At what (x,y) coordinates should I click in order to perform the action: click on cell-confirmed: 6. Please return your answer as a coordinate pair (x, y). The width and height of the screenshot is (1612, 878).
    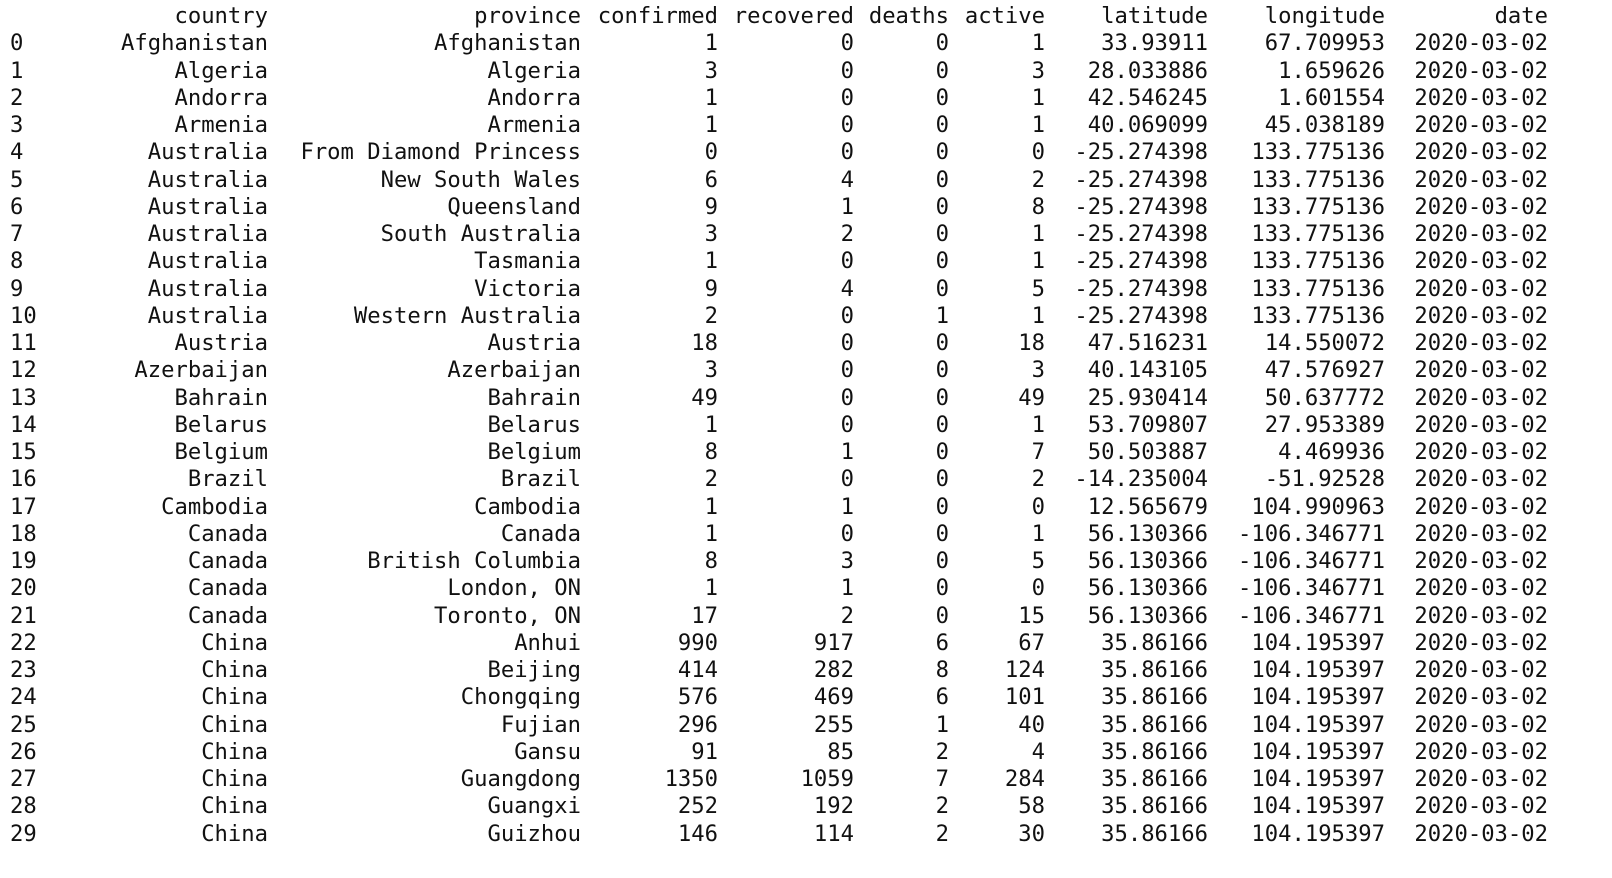
    Looking at the image, I should click on (711, 179).